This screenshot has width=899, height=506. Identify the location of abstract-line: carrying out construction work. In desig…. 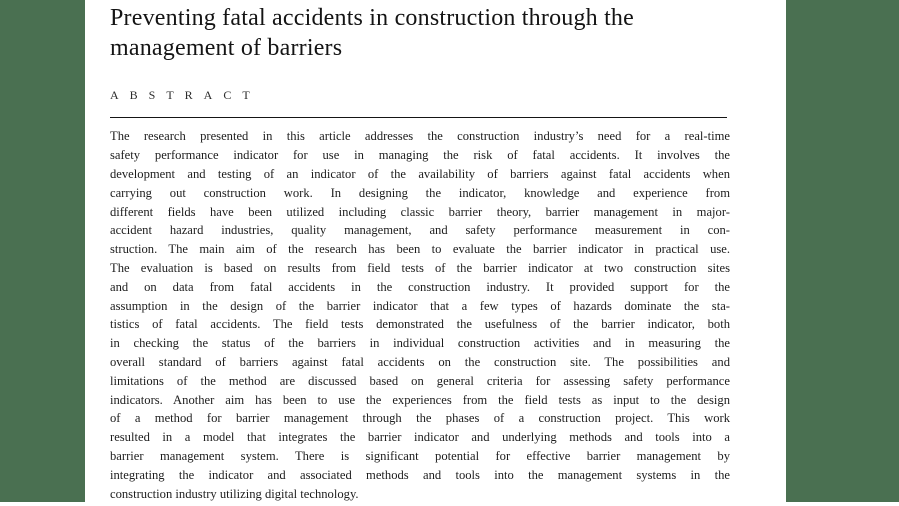
(420, 192).